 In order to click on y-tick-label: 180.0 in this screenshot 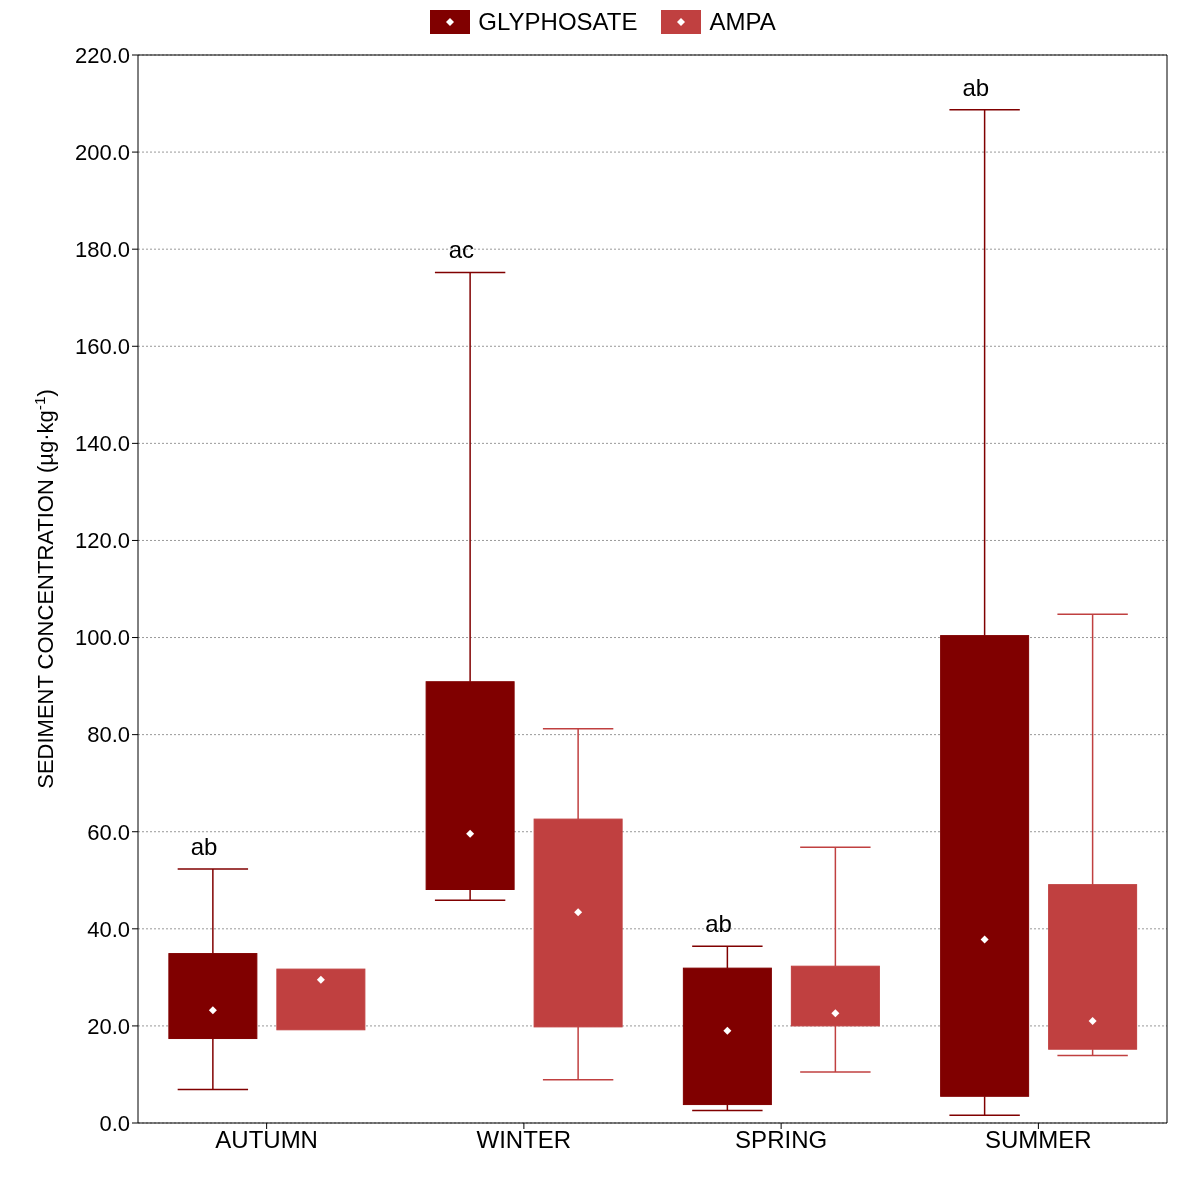, I will do `click(102, 249)`.